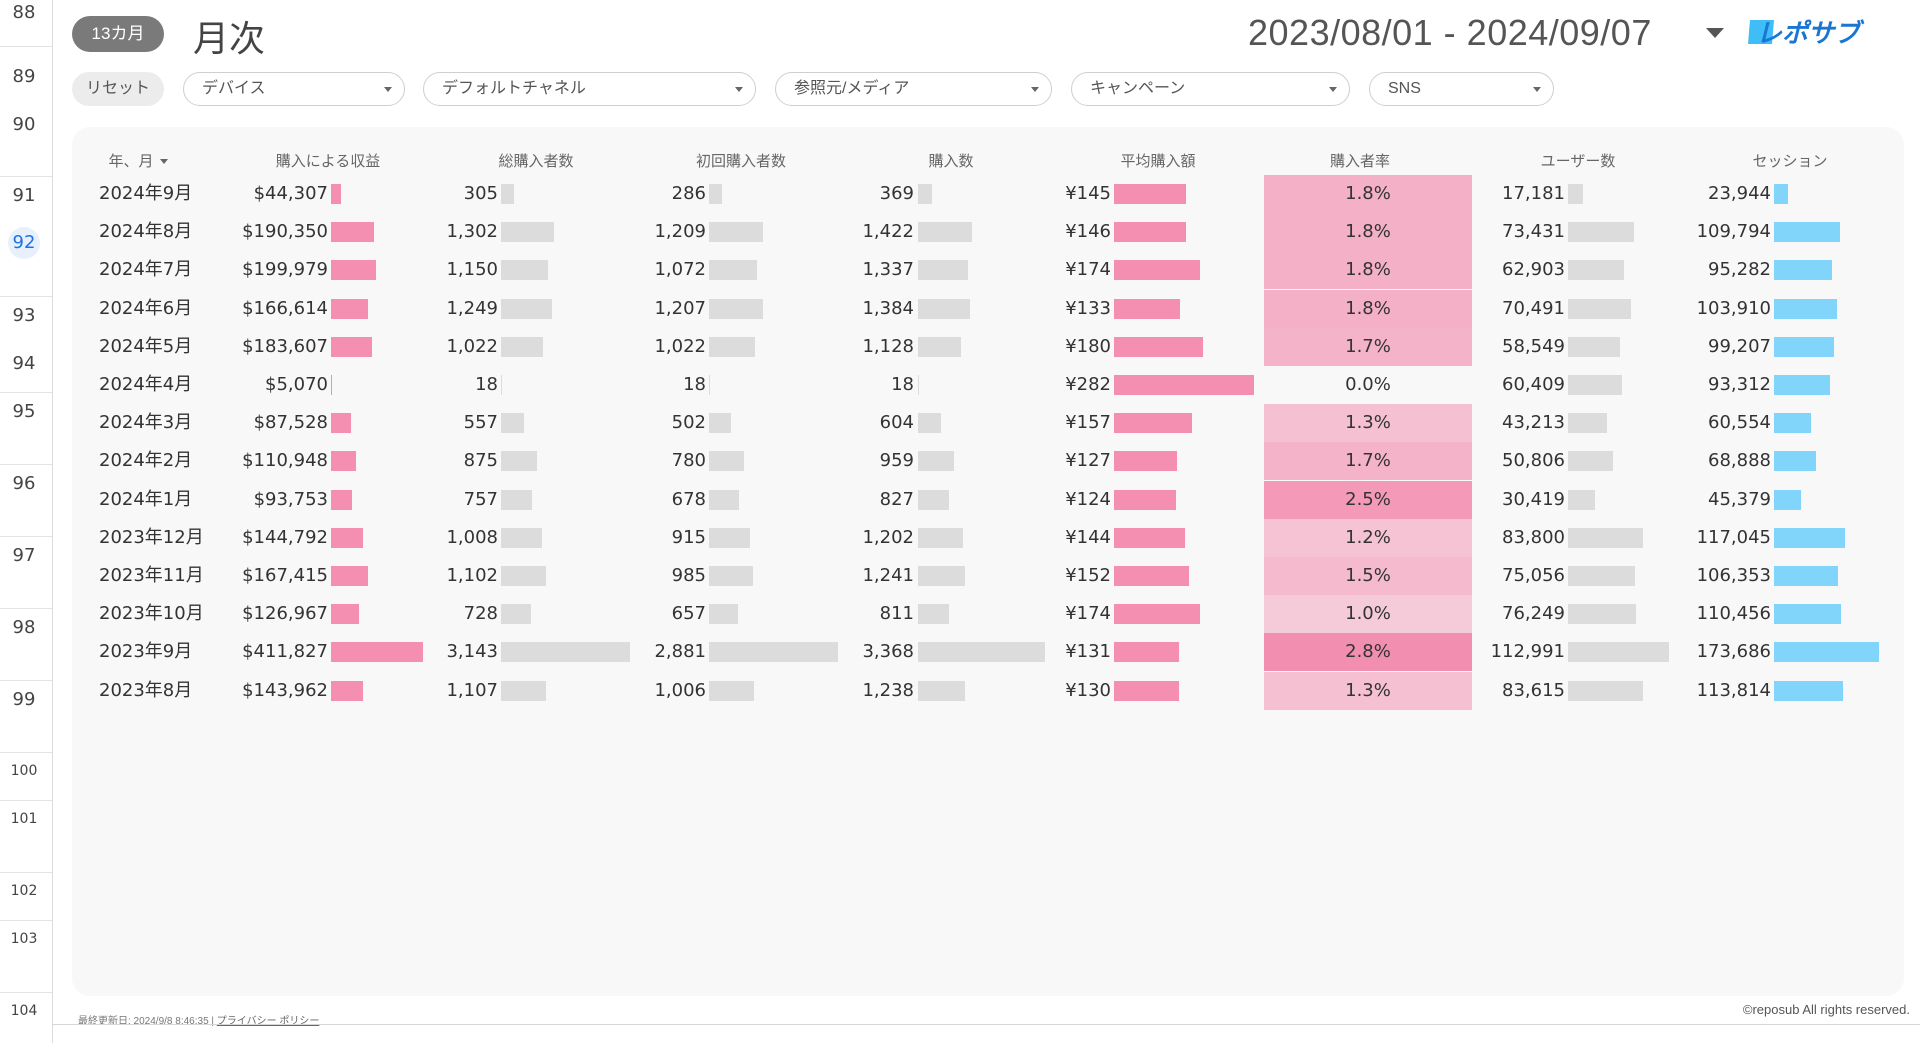 This screenshot has width=1920, height=1043. I want to click on cell-revenue: $167,415, so click(285, 575).